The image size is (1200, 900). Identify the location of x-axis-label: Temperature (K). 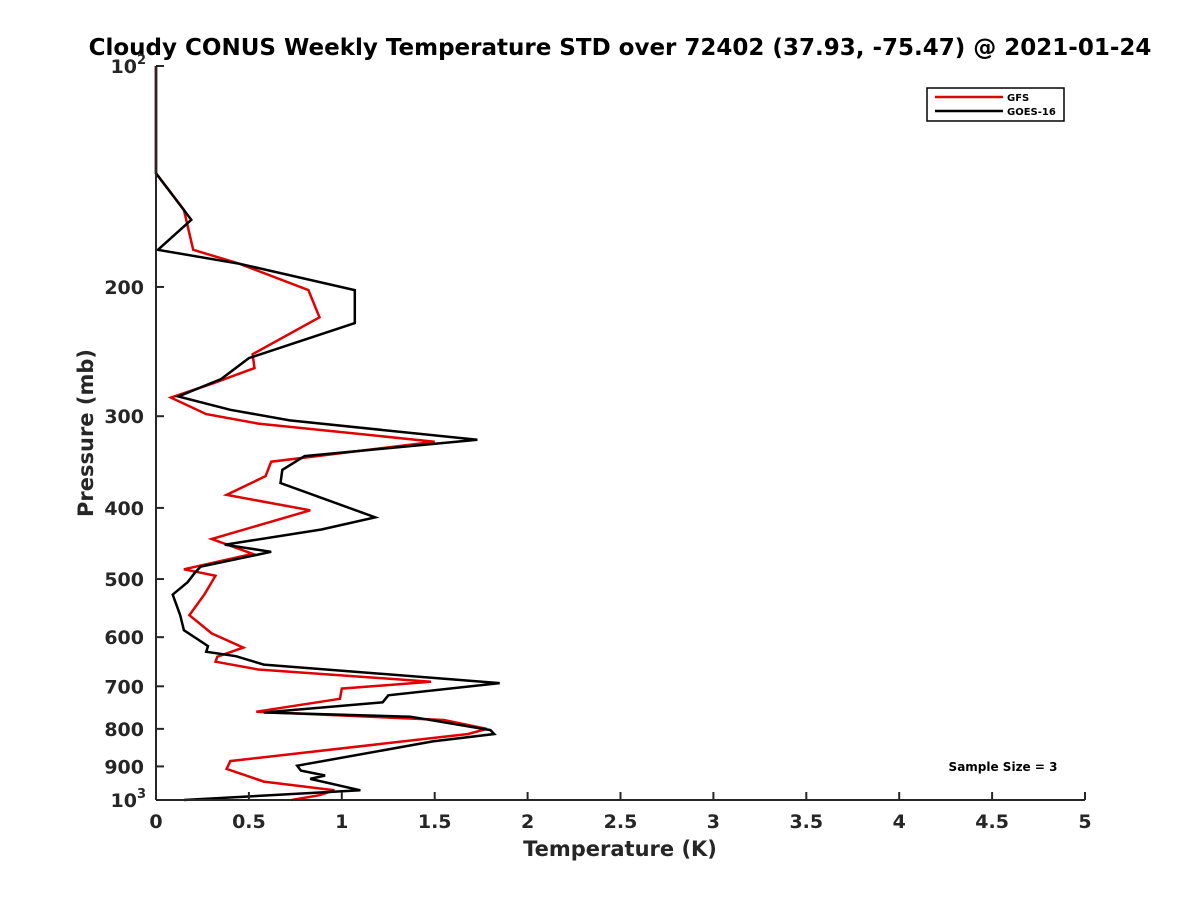
(620, 849).